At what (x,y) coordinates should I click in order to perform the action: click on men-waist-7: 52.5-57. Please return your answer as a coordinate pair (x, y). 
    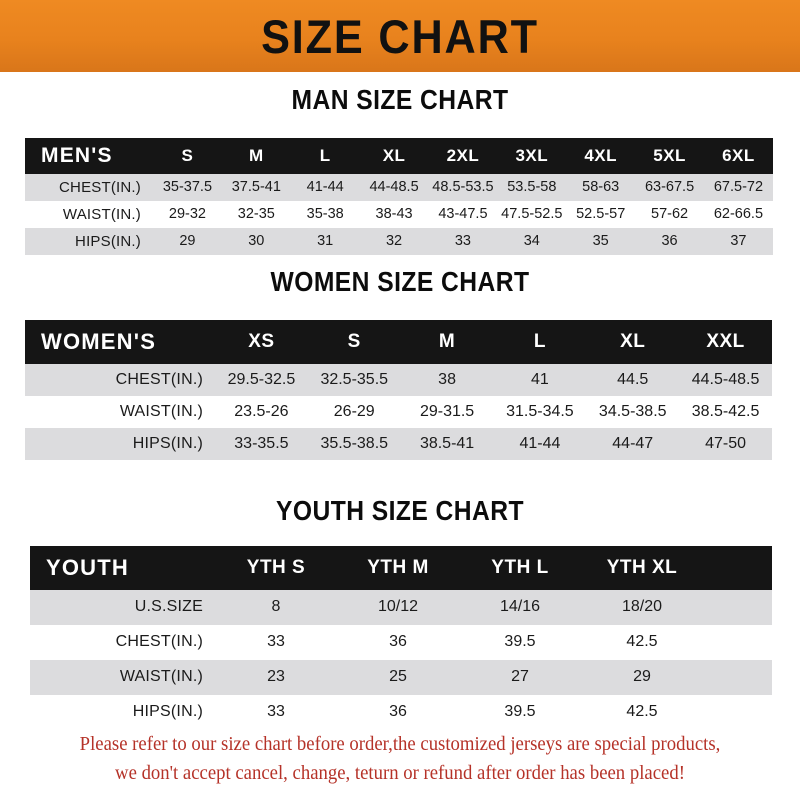
    Looking at the image, I should click on (601, 214).